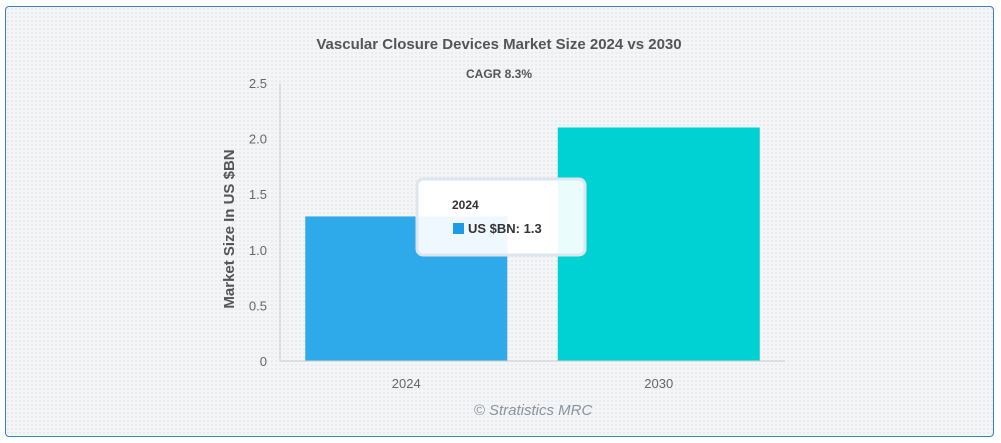 This screenshot has width=1001, height=443. Describe the element at coordinates (406, 383) in the screenshot. I see `x-tick-label: 2024` at that location.